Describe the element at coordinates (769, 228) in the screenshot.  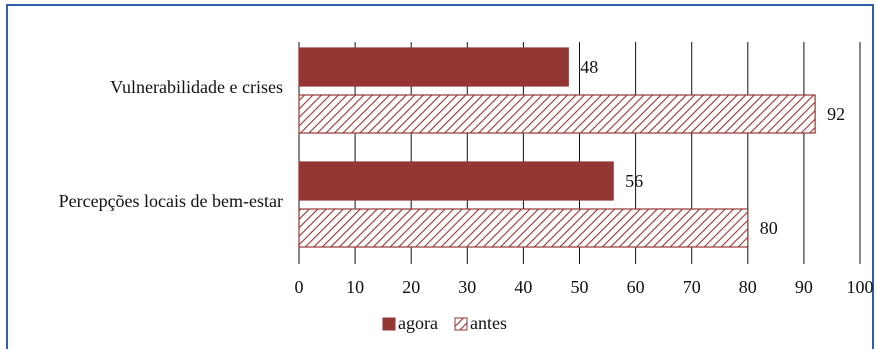
I see `data-label: 80` at that location.